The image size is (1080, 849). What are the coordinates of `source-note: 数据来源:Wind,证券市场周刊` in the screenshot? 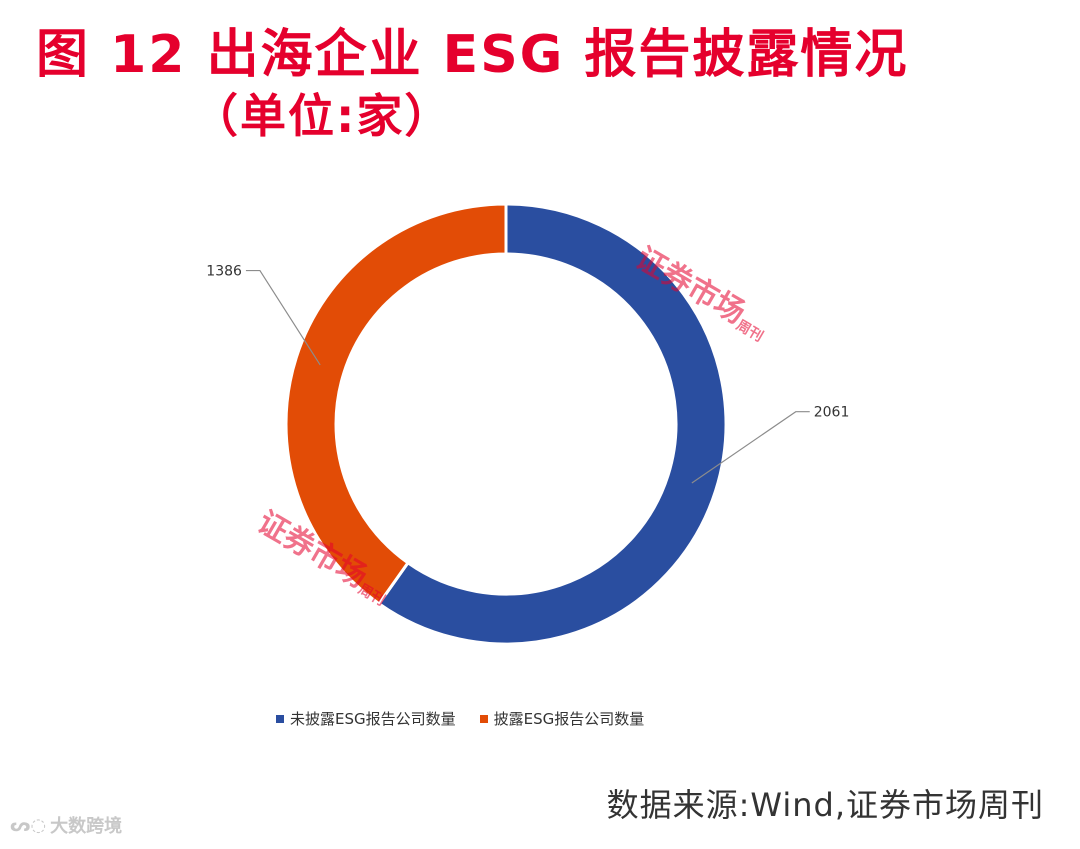 It's located at (825, 805).